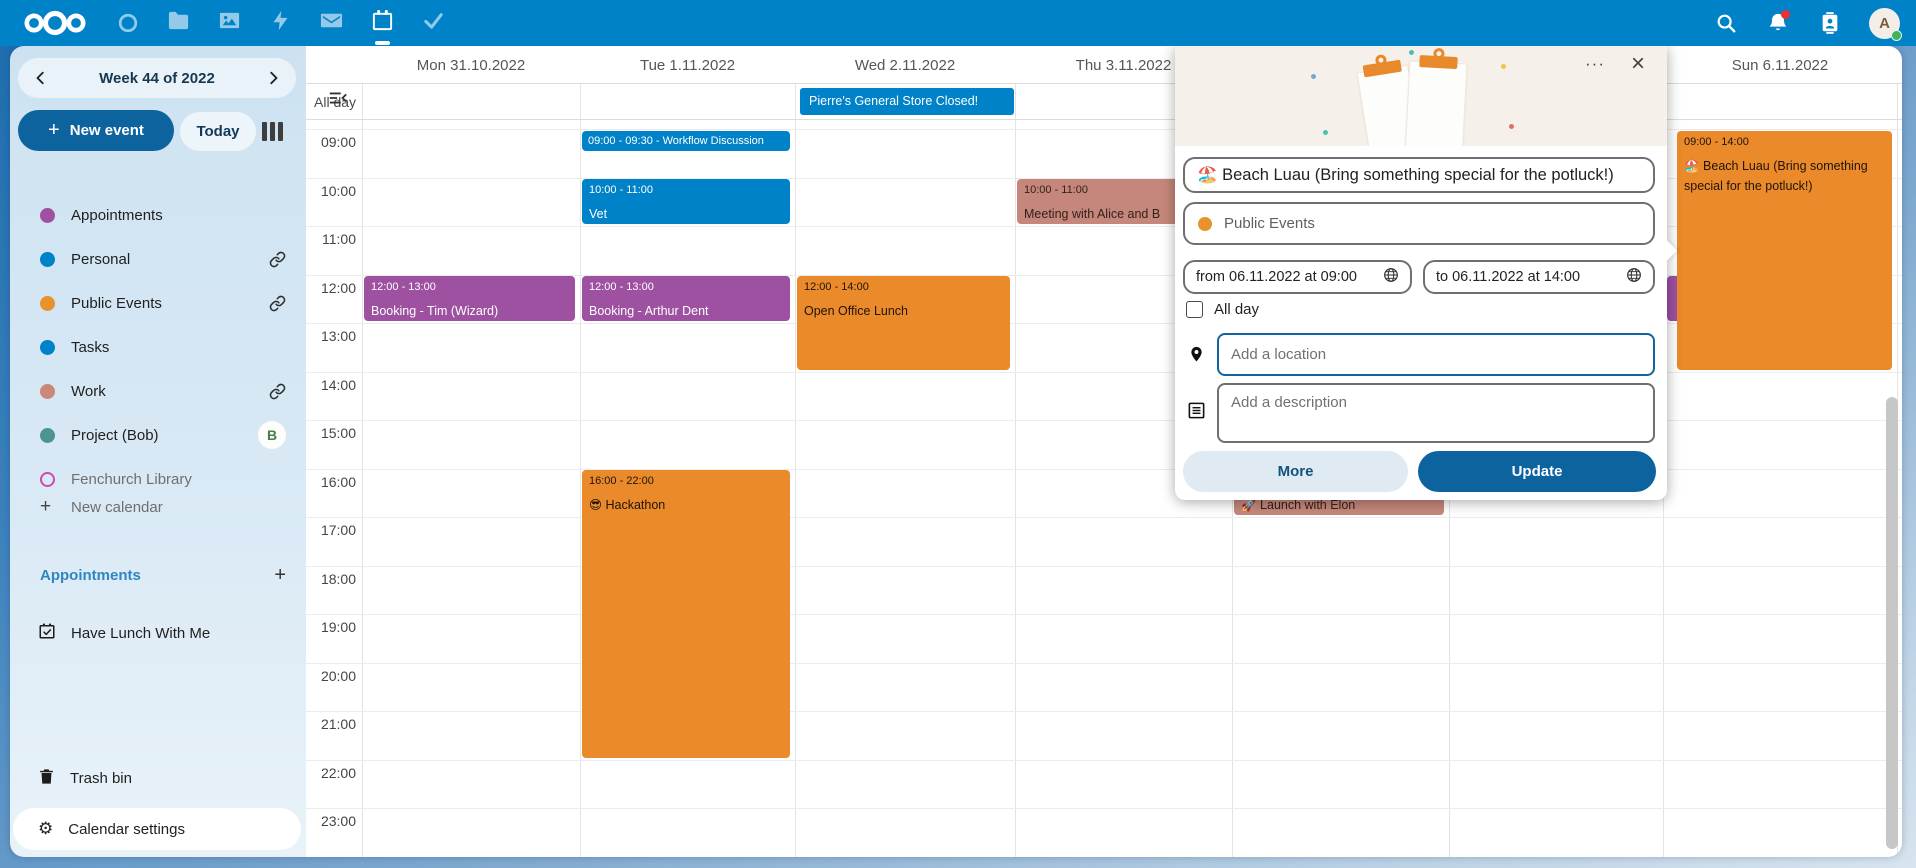 Image resolution: width=1916 pixels, height=868 pixels. I want to click on event-block: 12:00 - 14:00 Open Office Lunch, so click(903, 323).